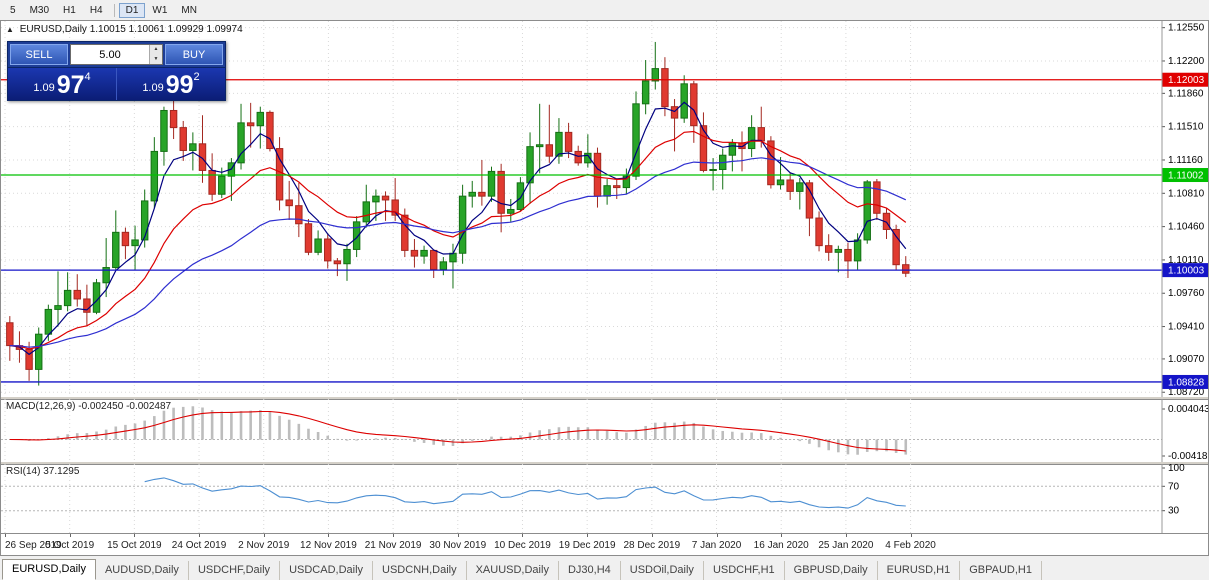 The image size is (1209, 580). I want to click on rsi-panel: 100 70 30 RSI(14) 37.1295, so click(604, 497).